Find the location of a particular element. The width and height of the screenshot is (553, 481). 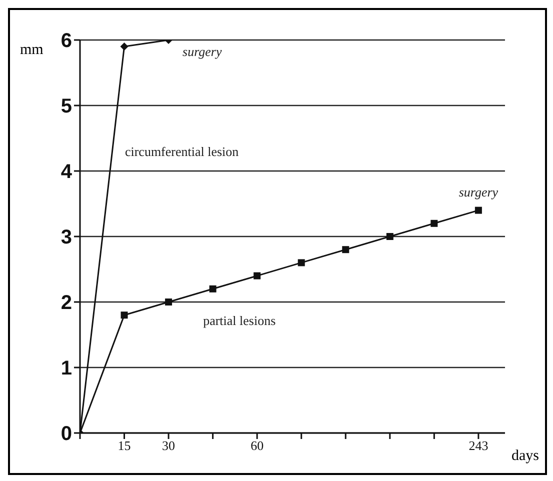

x-tick-label: 30 is located at coordinates (169, 446).